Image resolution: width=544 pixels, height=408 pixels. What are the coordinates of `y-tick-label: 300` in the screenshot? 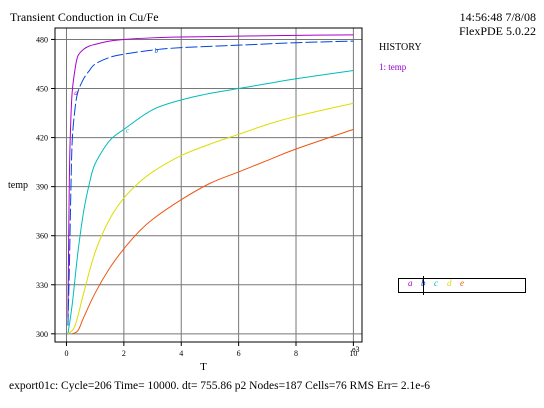 It's located at (42, 334).